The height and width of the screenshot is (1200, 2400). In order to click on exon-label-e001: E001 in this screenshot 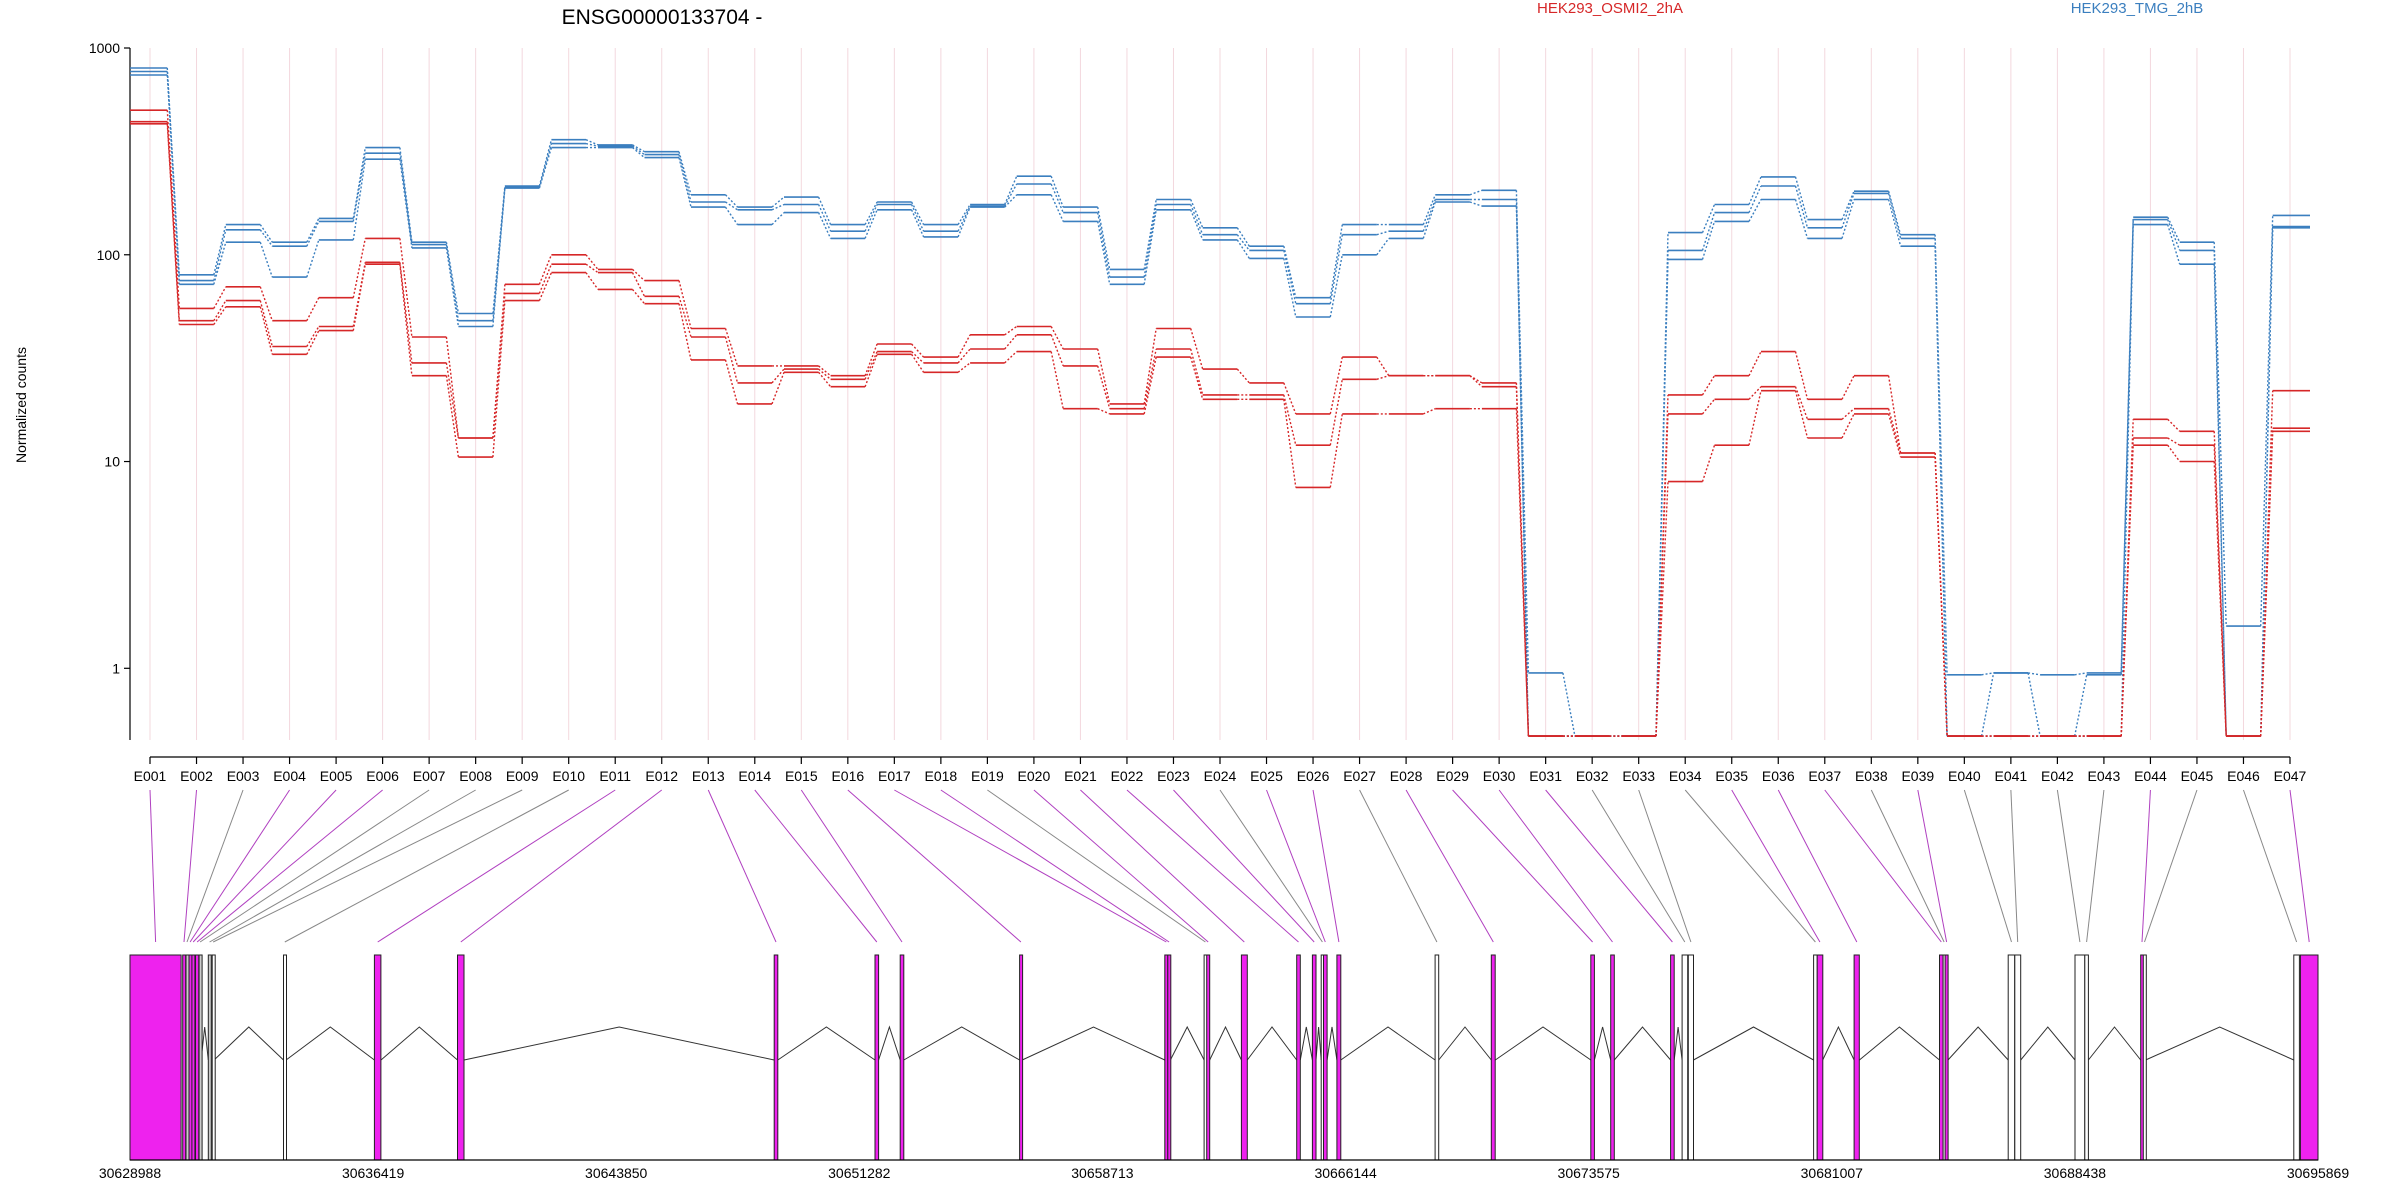, I will do `click(150, 776)`.